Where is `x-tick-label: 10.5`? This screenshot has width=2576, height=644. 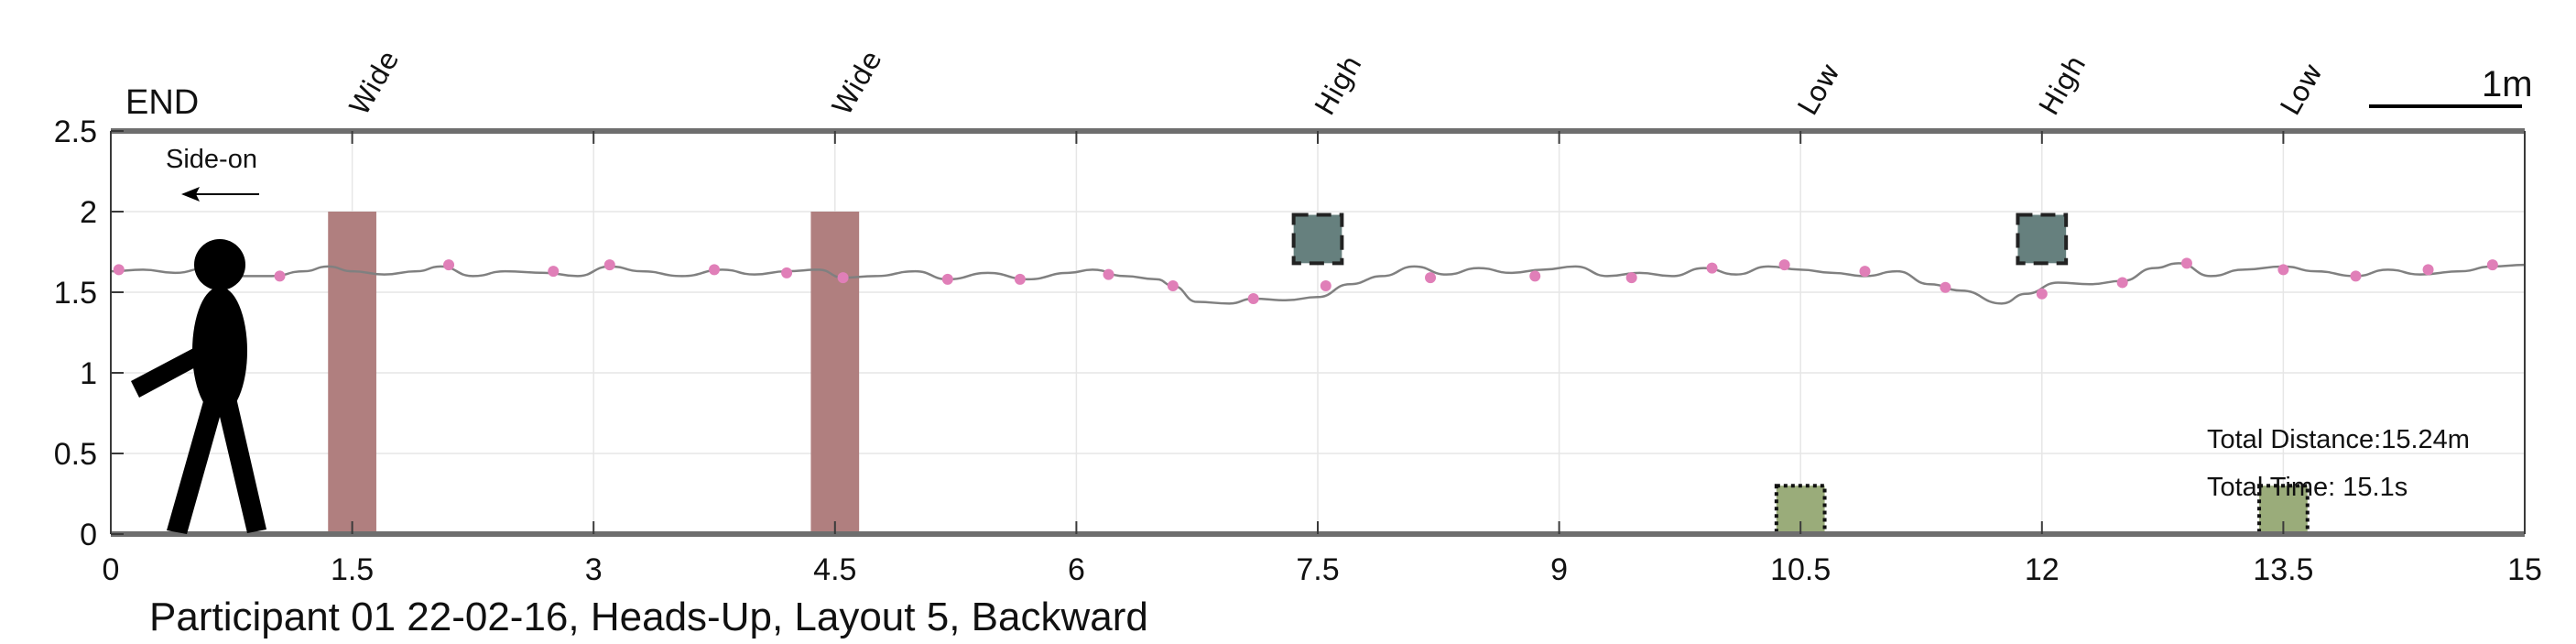
x-tick-label: 10.5 is located at coordinates (1800, 569).